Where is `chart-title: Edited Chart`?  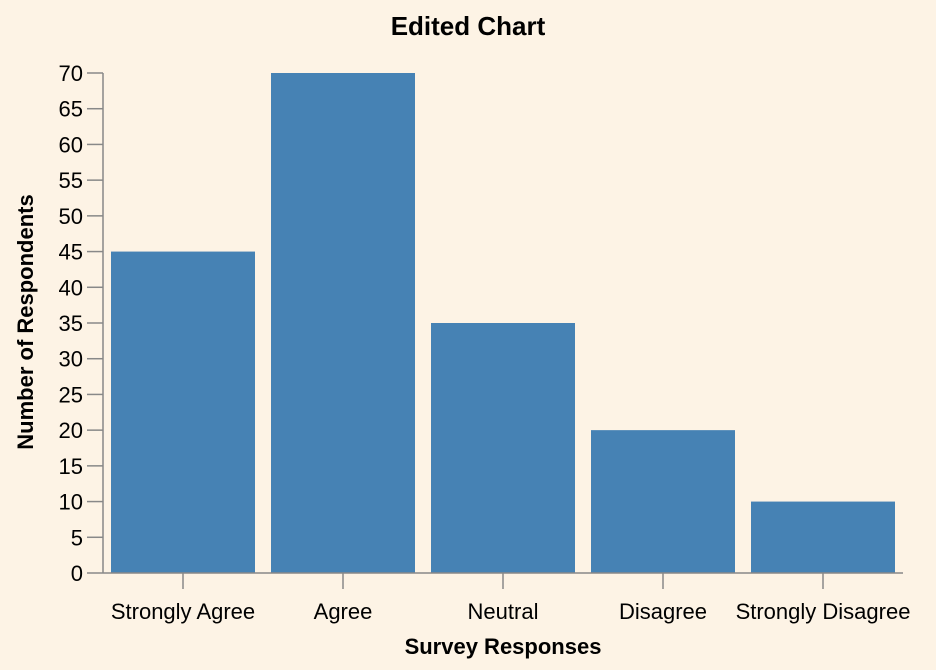
chart-title: Edited Chart is located at coordinates (468, 26).